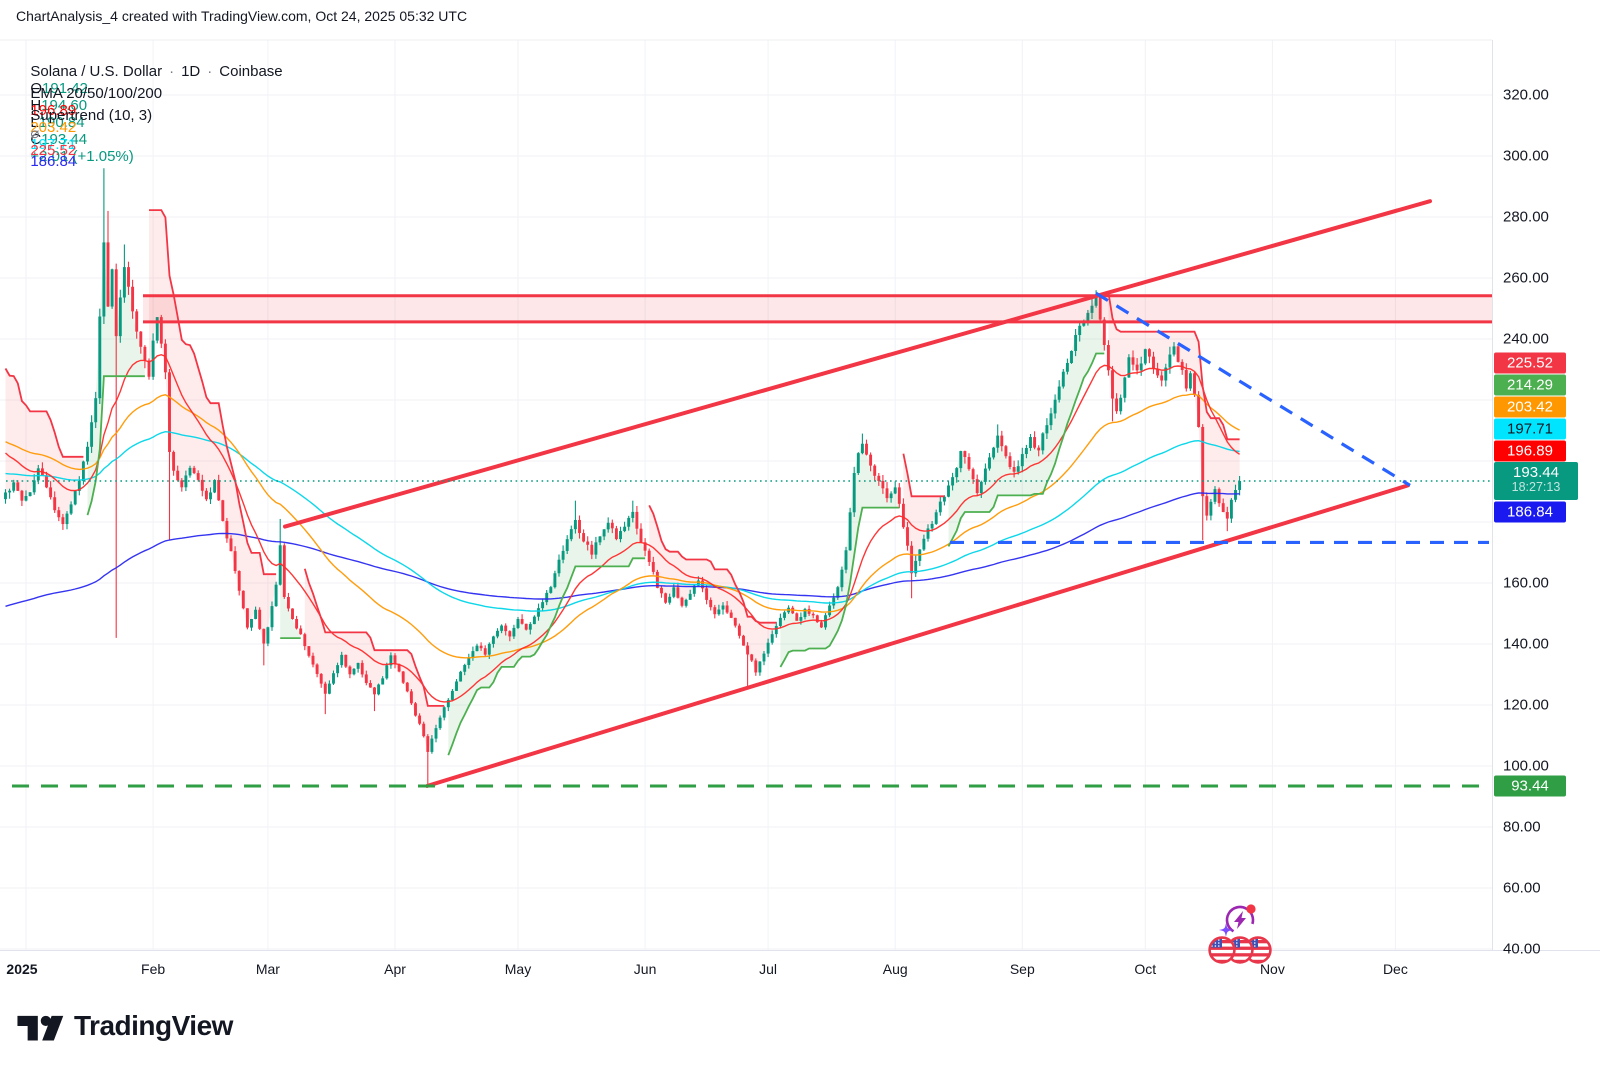 This screenshot has width=1600, height=1084. What do you see at coordinates (64, 139) in the screenshot?
I see `close-value: 193.44` at bounding box center [64, 139].